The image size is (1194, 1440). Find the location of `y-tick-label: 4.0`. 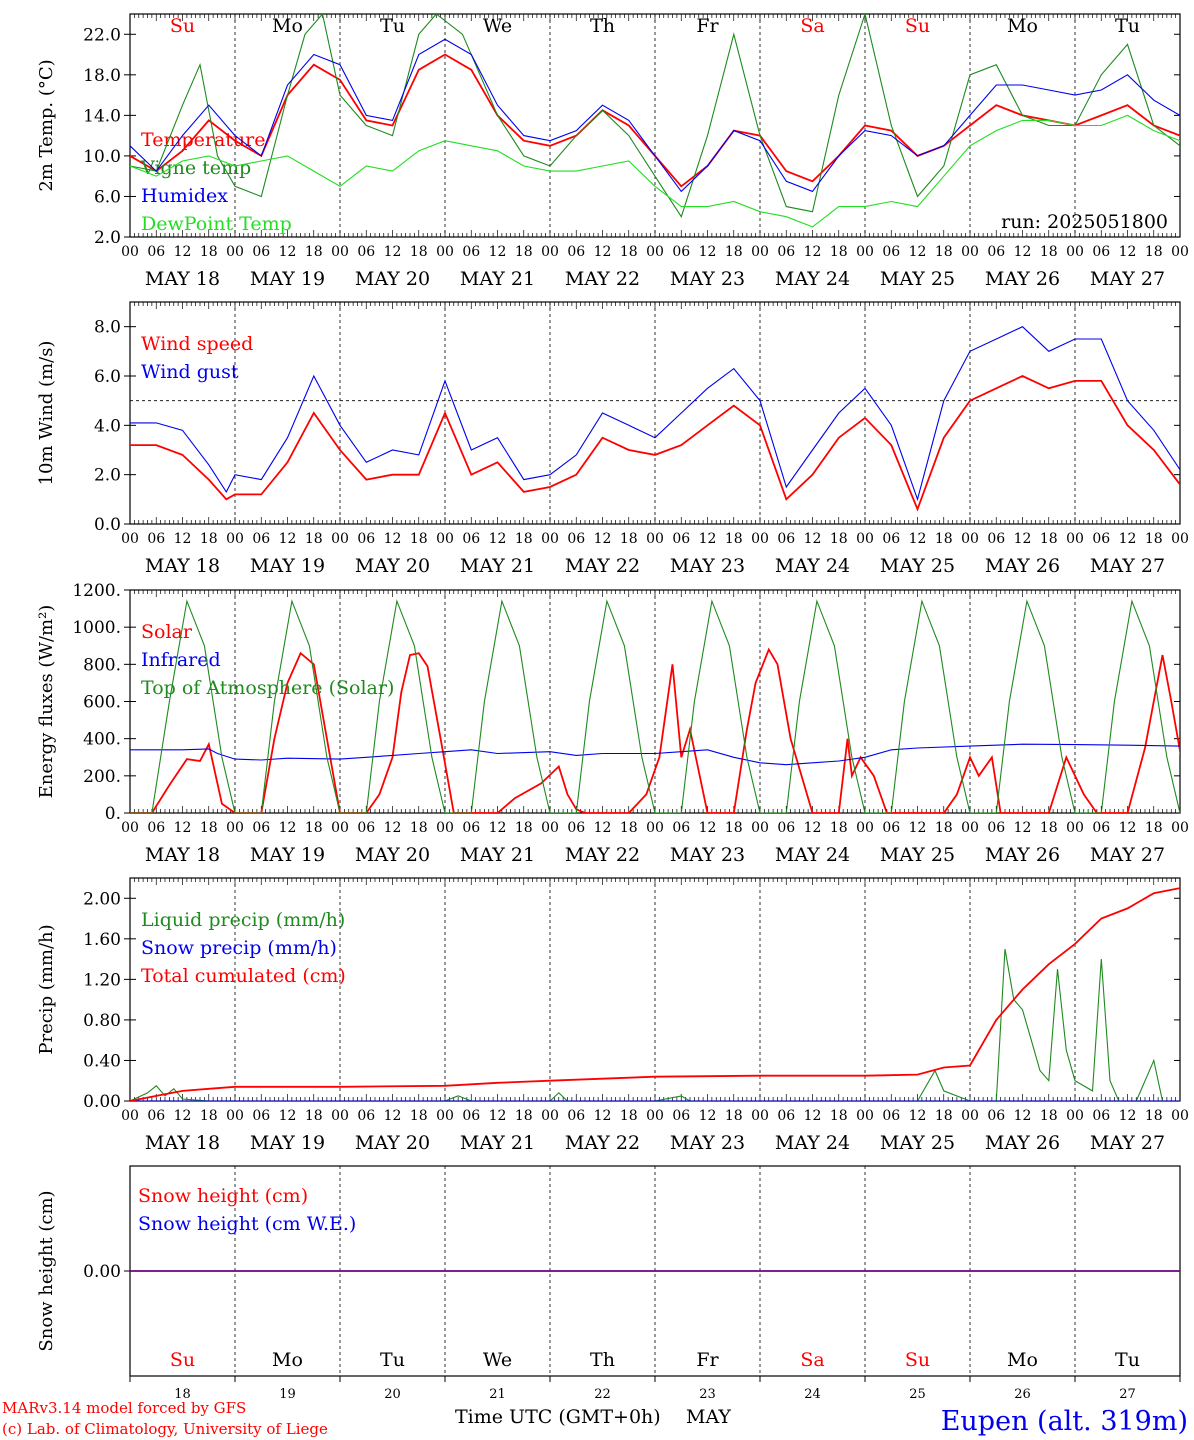

y-tick-label: 4.0 is located at coordinates (107, 426).